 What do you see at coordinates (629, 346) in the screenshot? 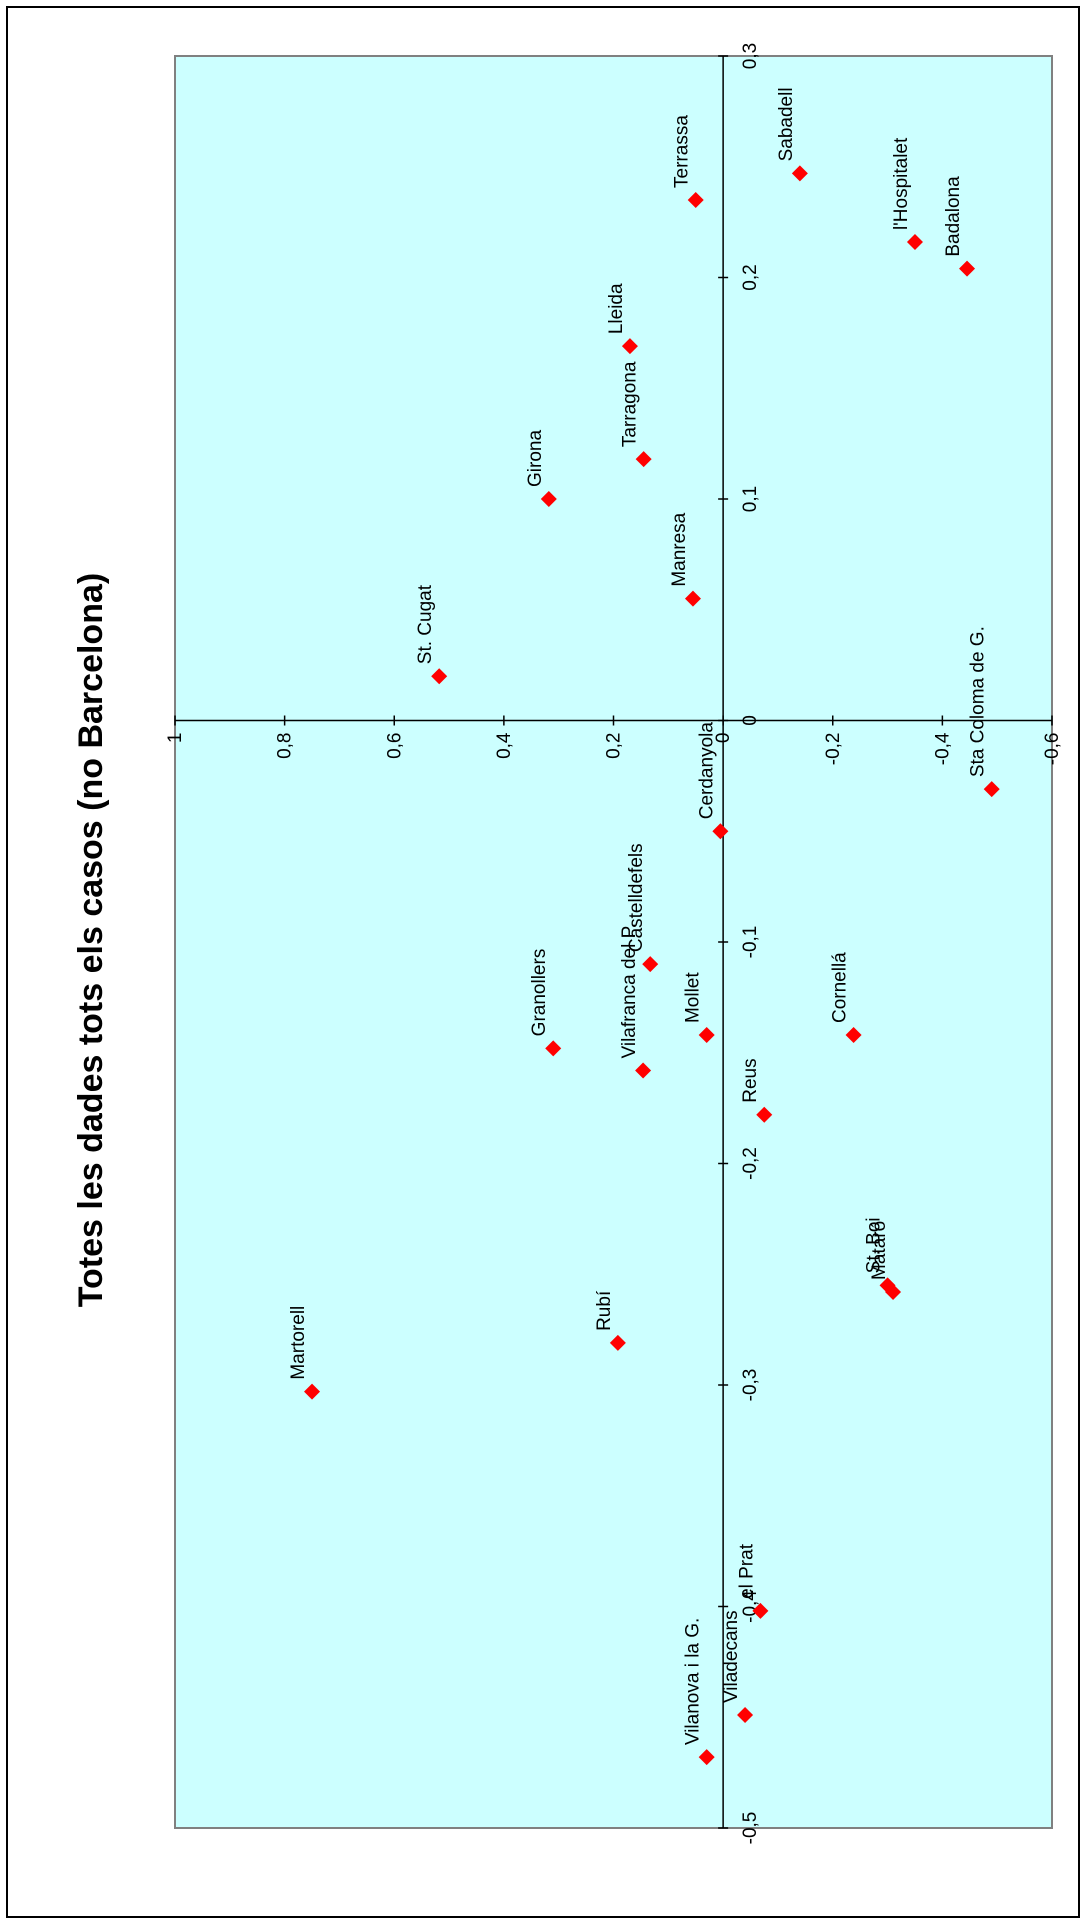
I see `point-lleida` at bounding box center [629, 346].